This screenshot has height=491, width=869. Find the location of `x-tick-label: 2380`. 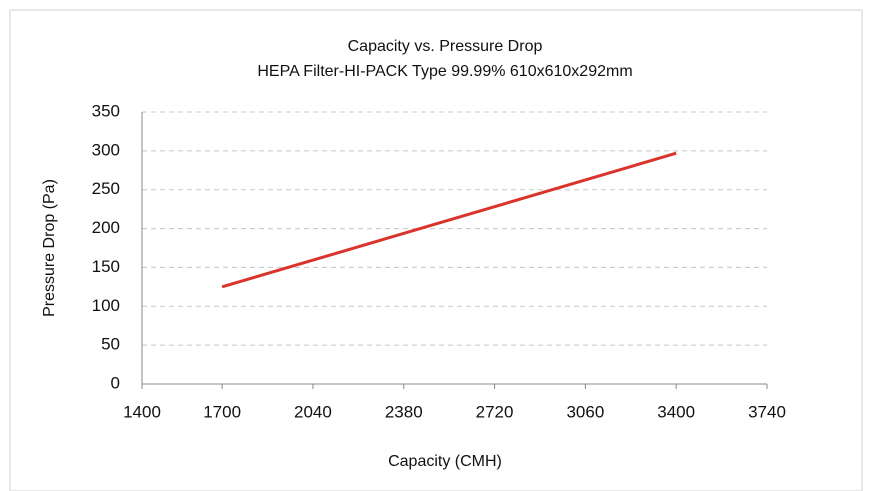

x-tick-label: 2380 is located at coordinates (404, 411).